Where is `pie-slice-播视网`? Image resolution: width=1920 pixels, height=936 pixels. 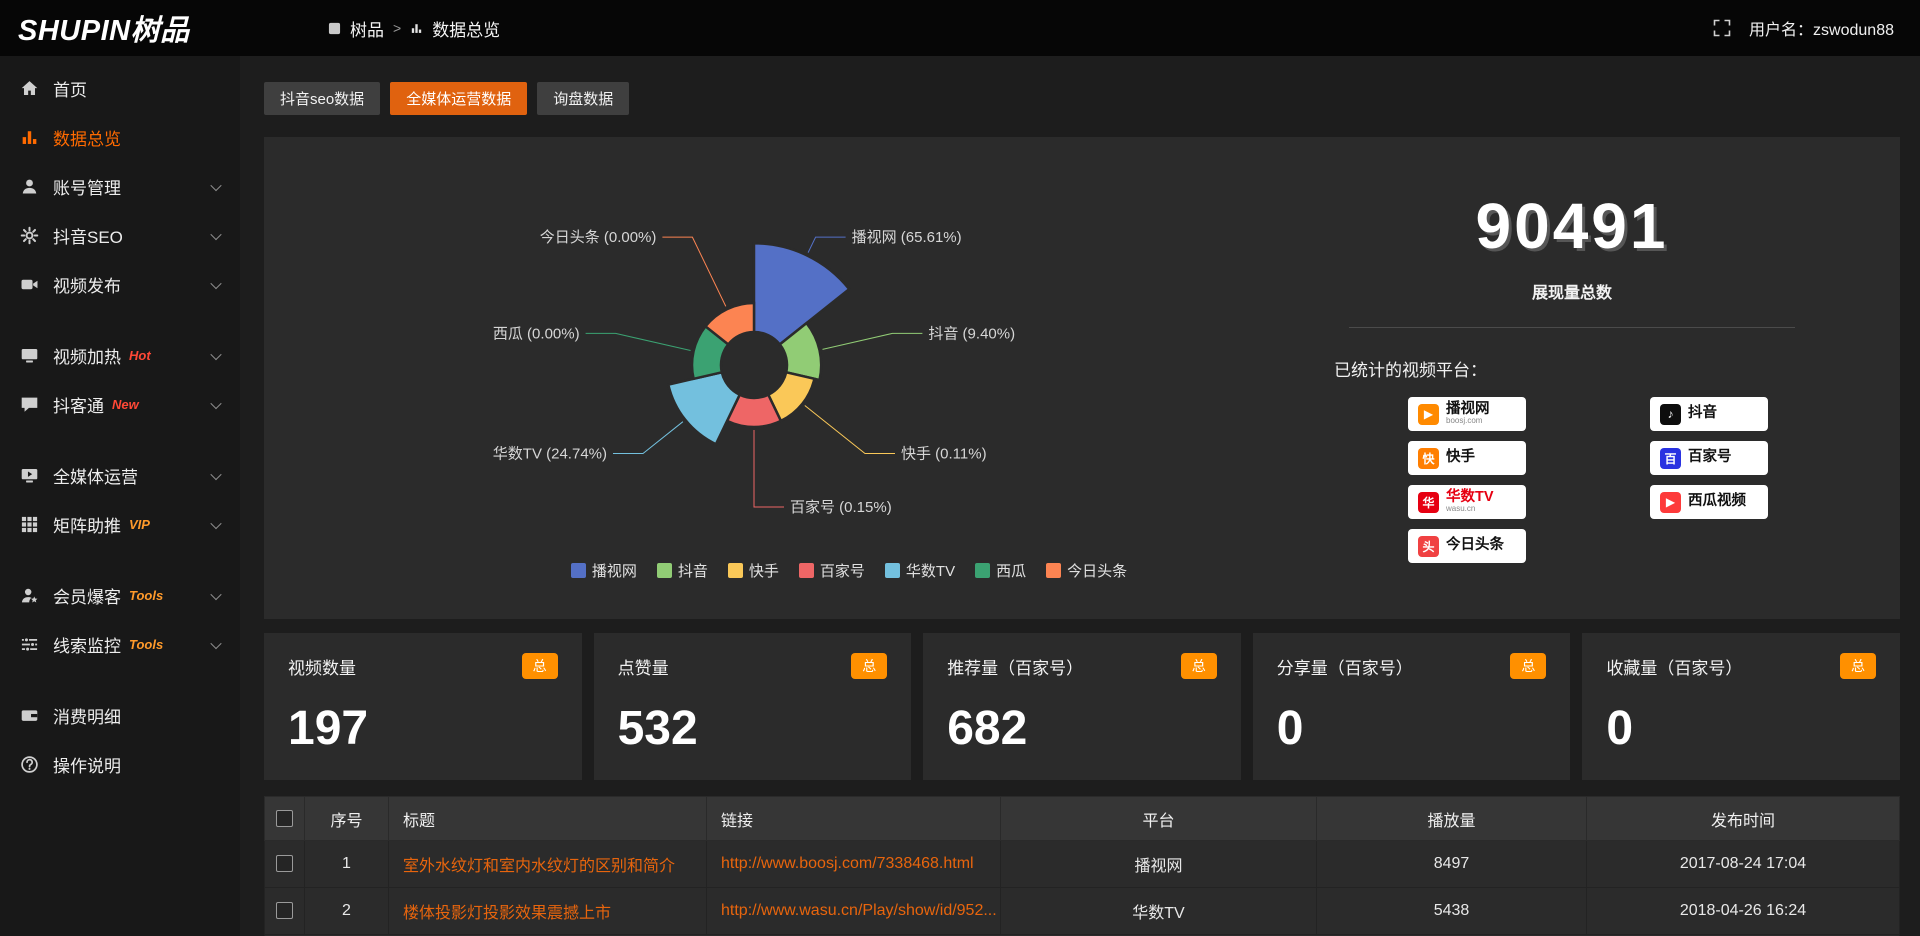 pie-slice-播视网 is located at coordinates (801, 294).